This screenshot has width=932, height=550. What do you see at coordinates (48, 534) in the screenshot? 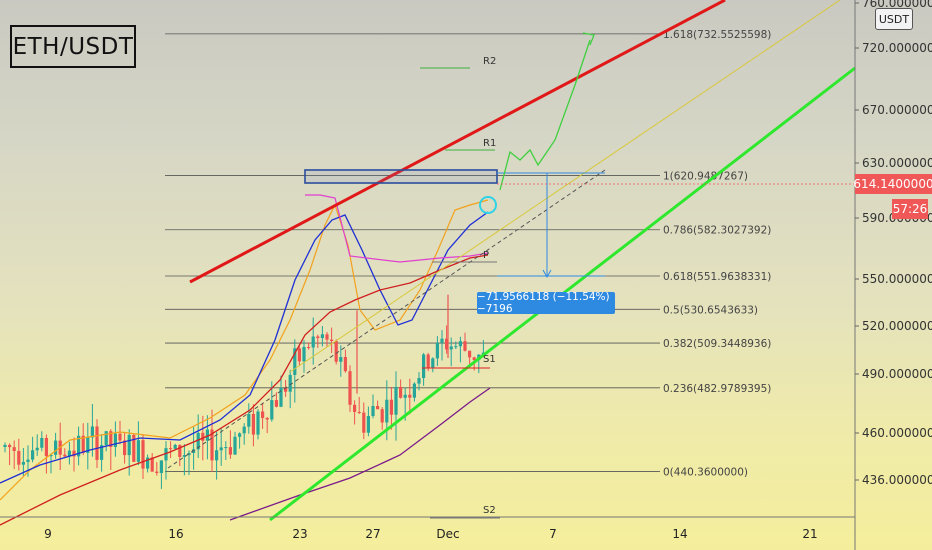
I see `x-tick-label: 9` at bounding box center [48, 534].